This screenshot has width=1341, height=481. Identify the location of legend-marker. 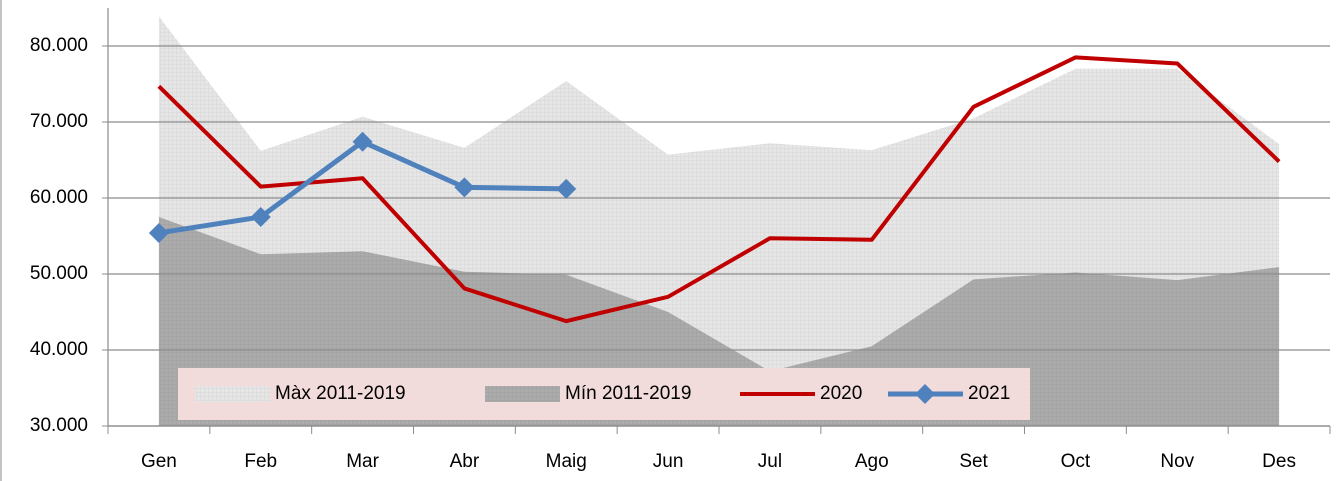
(925, 394).